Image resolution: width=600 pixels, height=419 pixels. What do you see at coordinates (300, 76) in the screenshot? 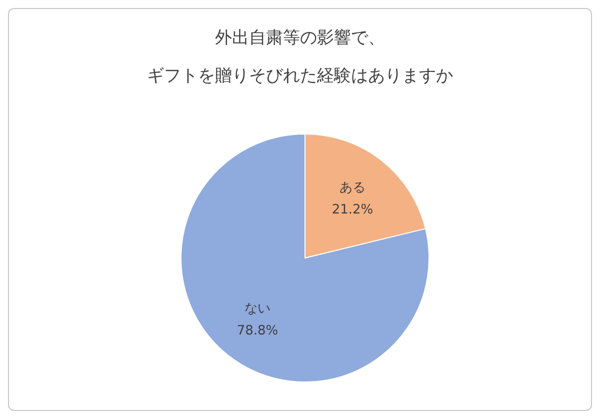
I see `chart-subtitle: ギフトを贈りそびれた経験はありますか` at bounding box center [300, 76].